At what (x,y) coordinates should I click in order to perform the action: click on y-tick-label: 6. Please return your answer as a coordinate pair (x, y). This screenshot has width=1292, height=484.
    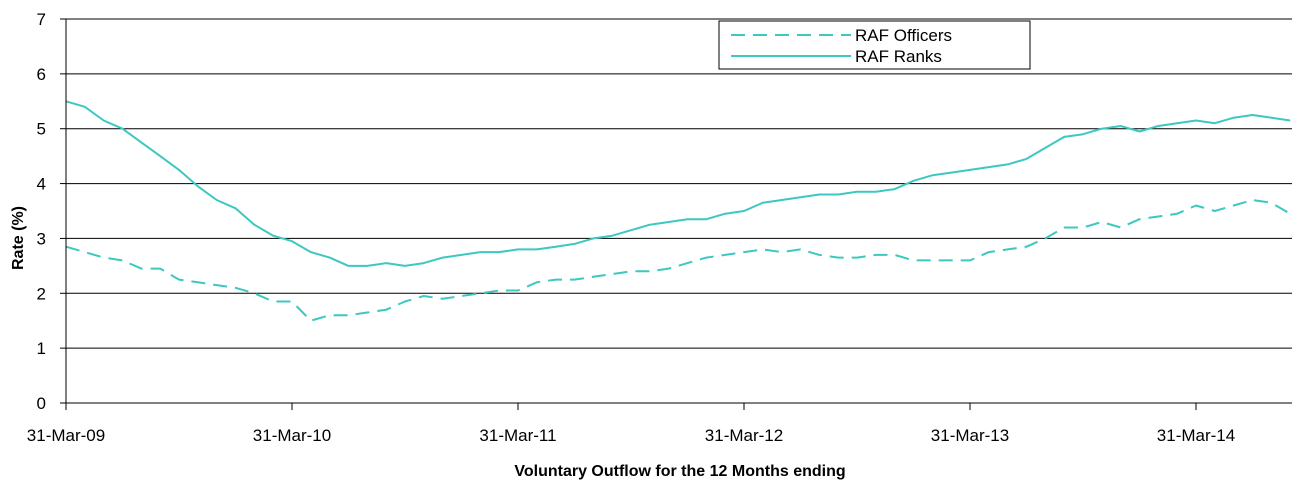
    Looking at the image, I should click on (41, 74).